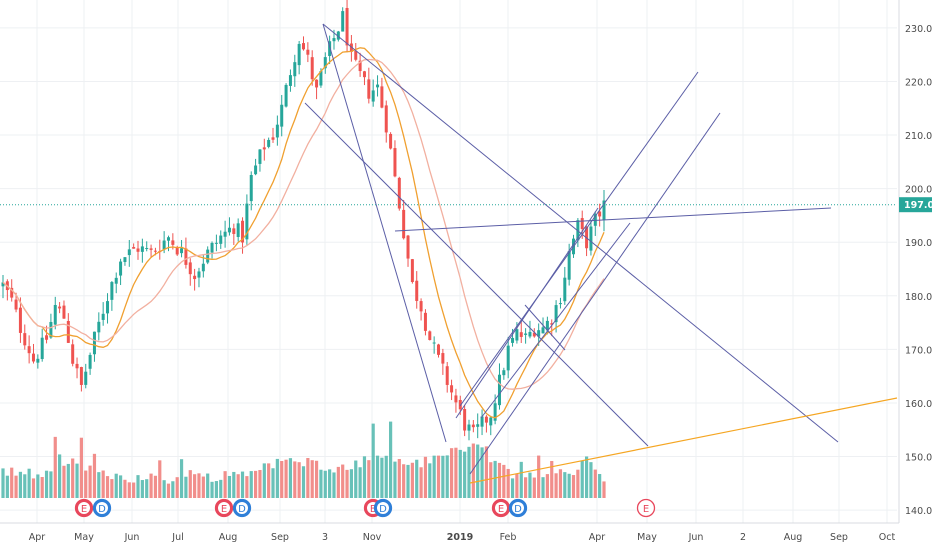 The height and width of the screenshot is (555, 932). I want to click on trendline, so click(384, 233).